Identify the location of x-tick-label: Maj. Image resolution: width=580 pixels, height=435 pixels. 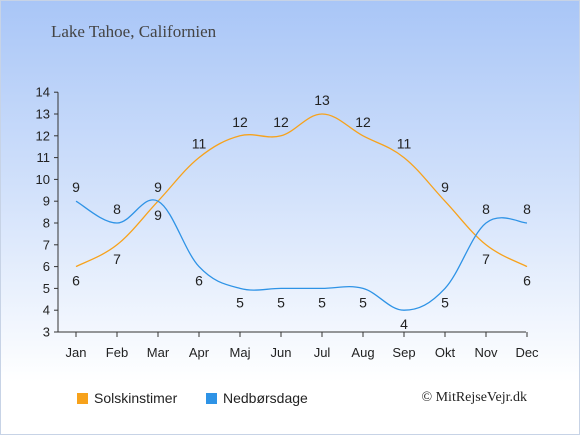
(240, 352).